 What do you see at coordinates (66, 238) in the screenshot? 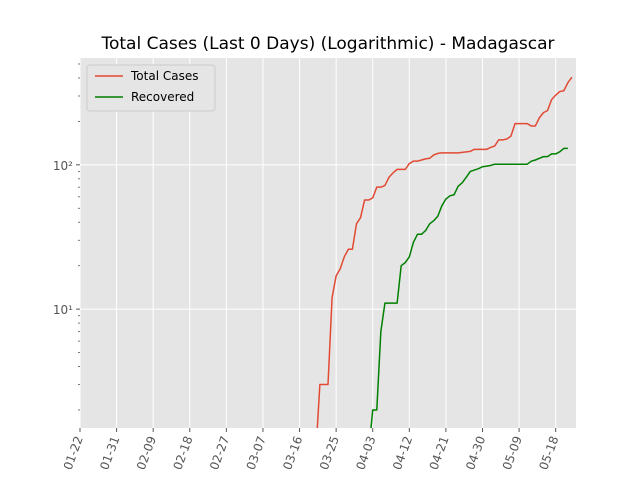
I see `y-axis: 10¹ 10²` at bounding box center [66, 238].